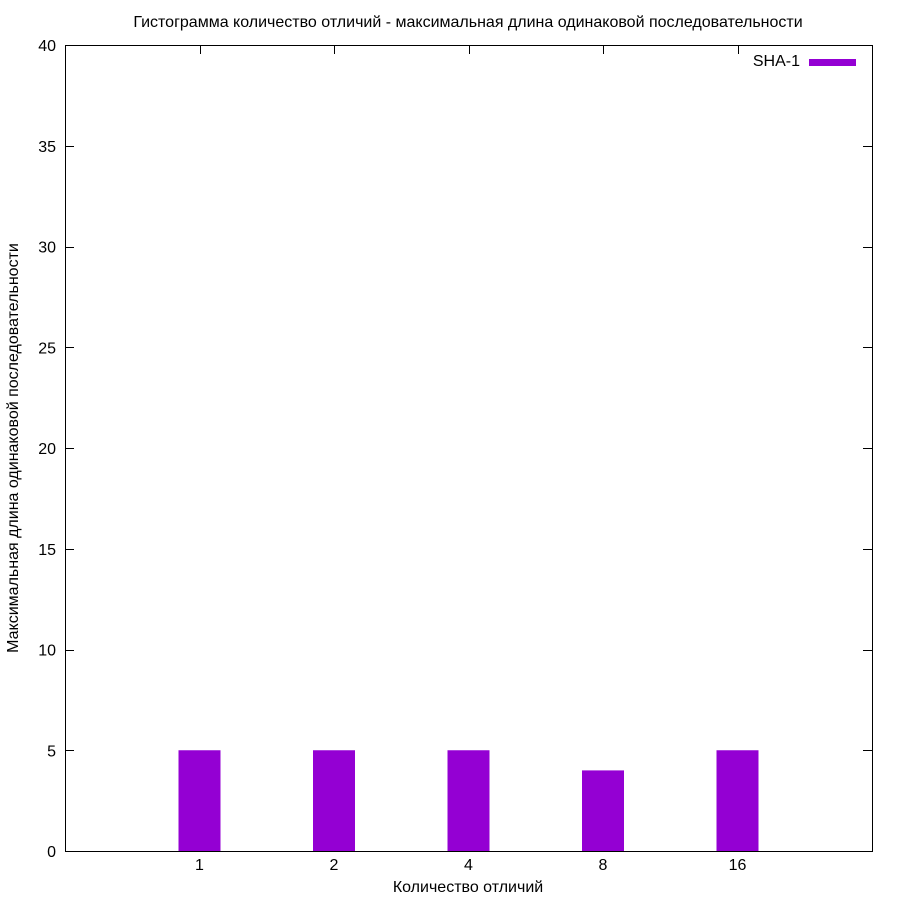  Describe the element at coordinates (468, 865) in the screenshot. I see `x-tick-label: 4` at that location.